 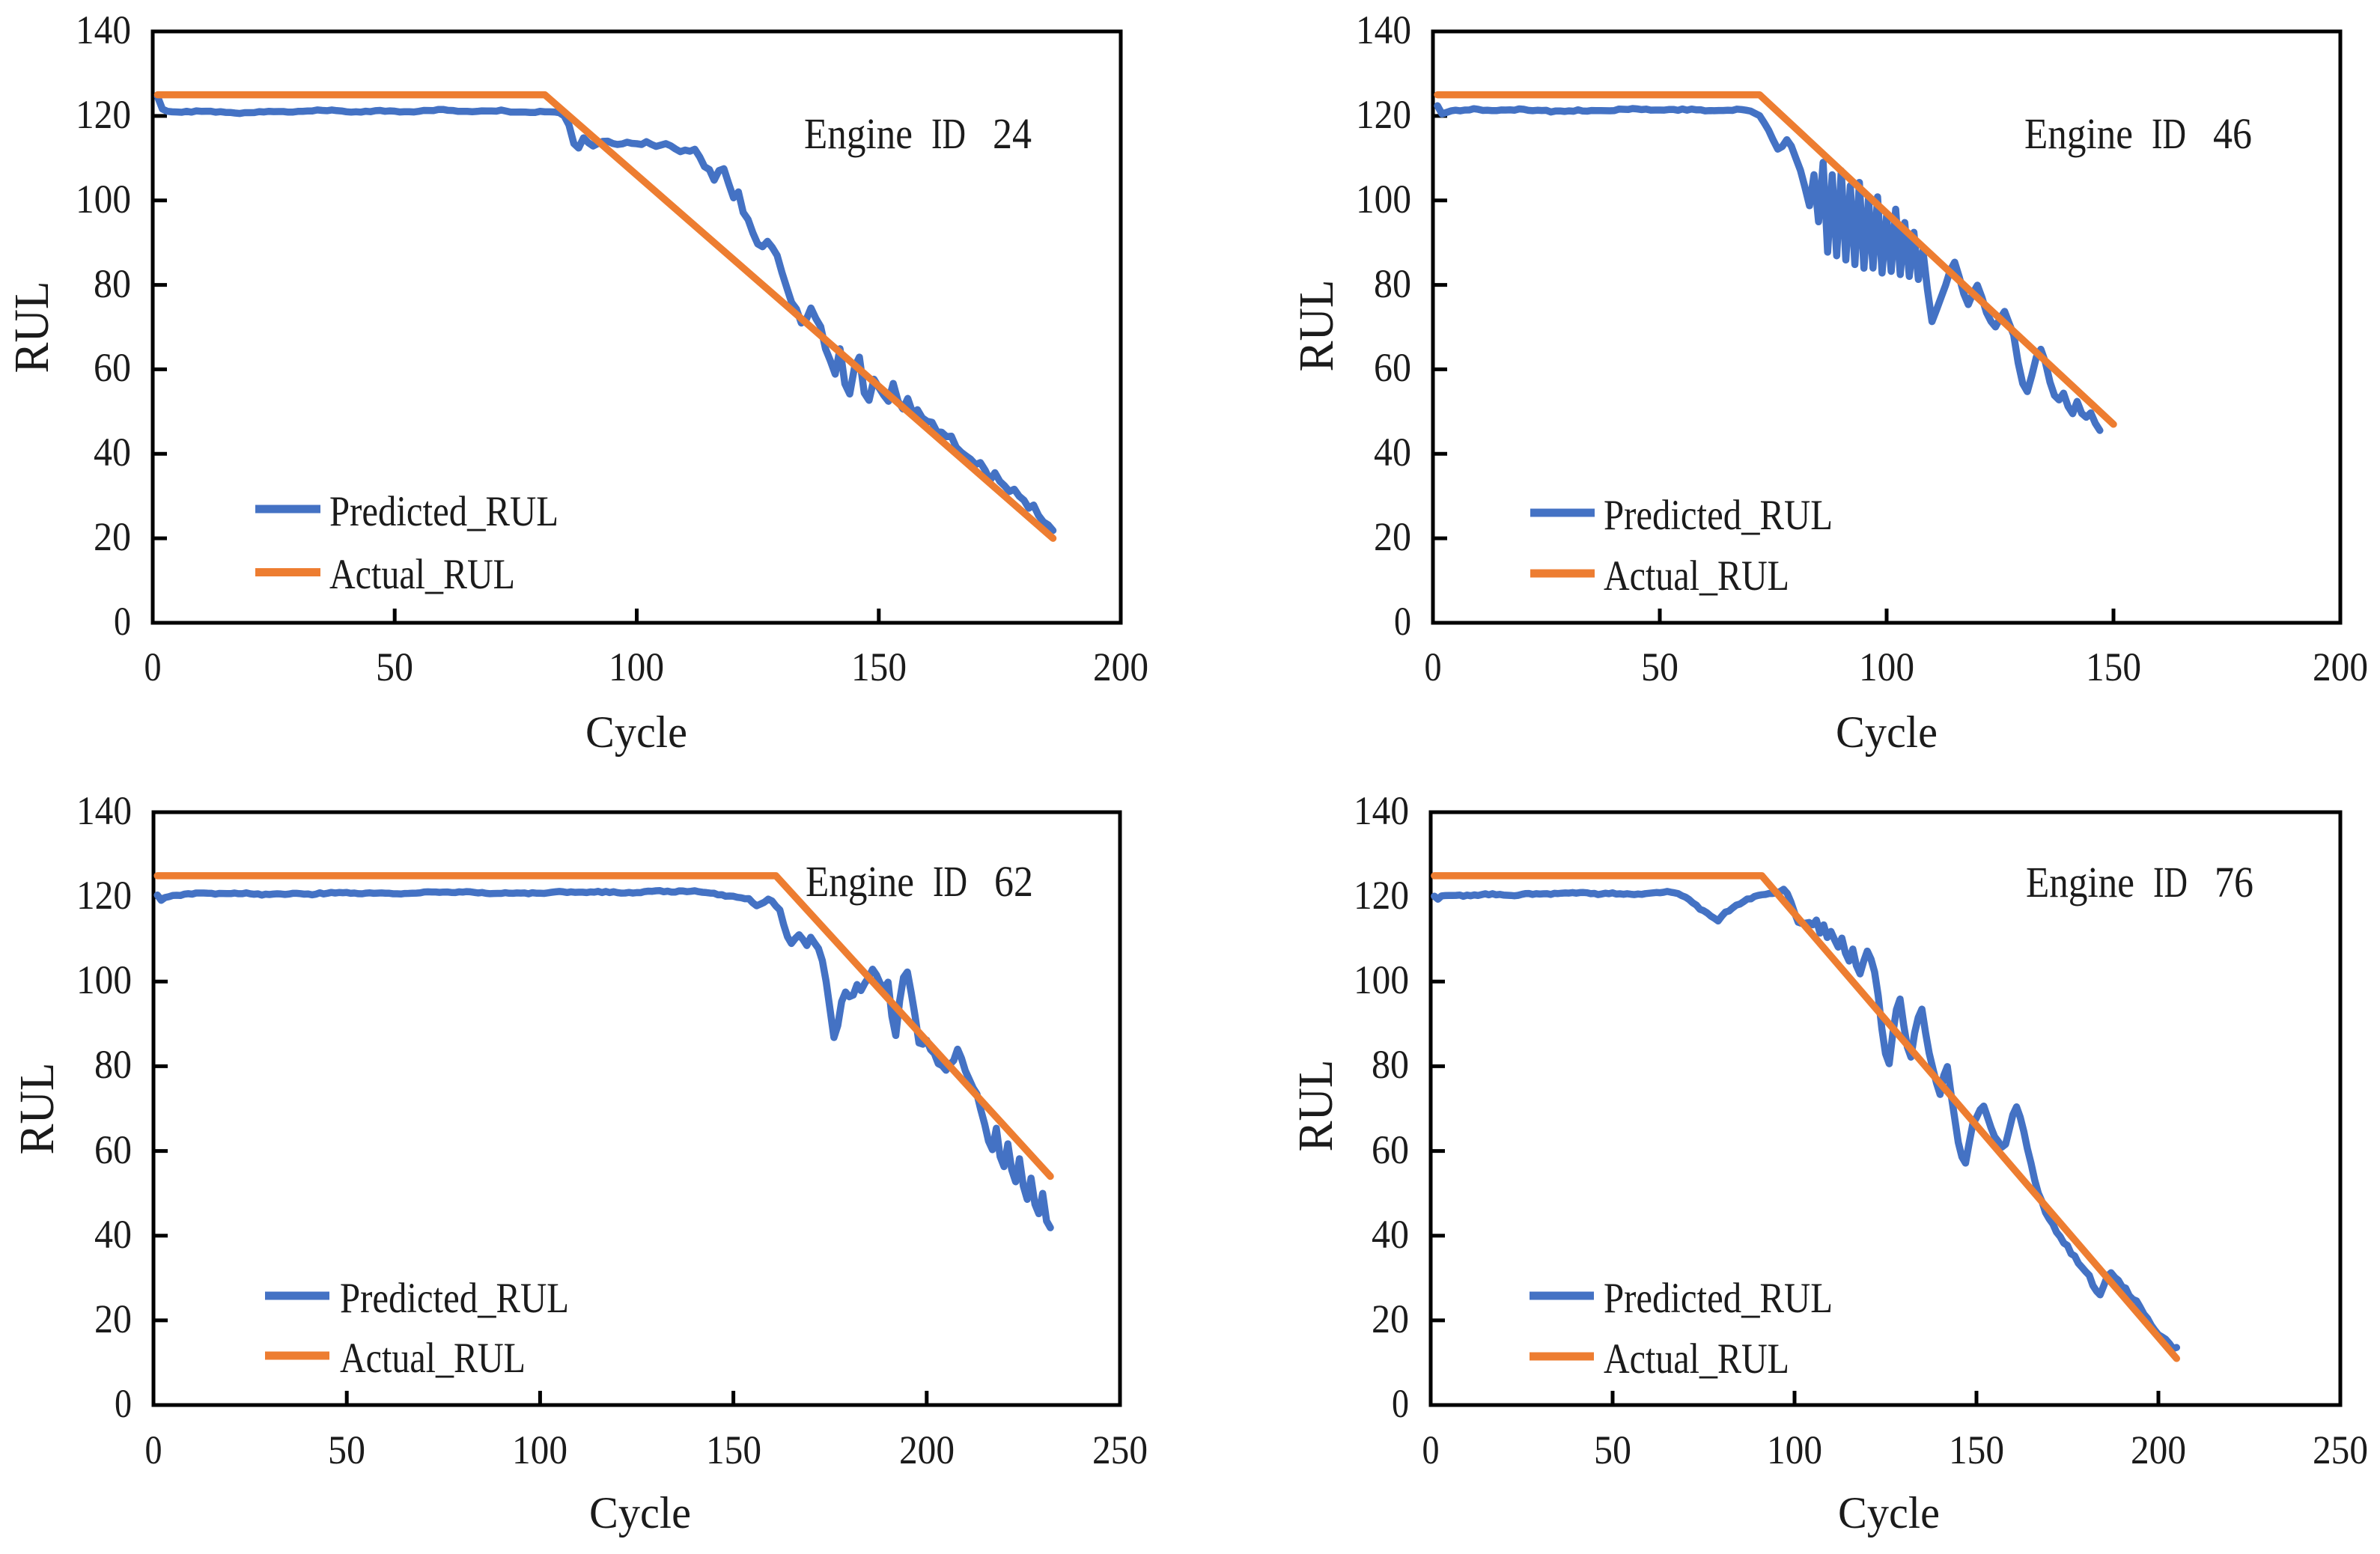 I want to click on svg-text: 24, so click(x=1012, y=133).